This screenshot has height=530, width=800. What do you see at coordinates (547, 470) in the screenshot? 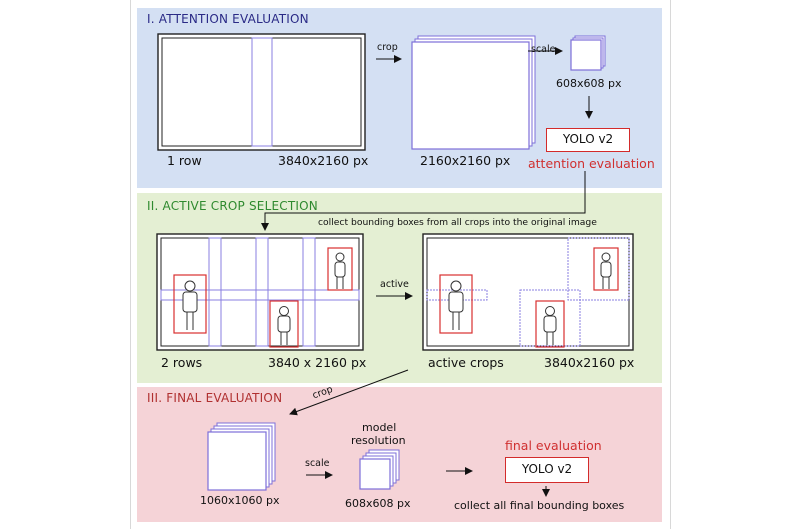
I see `yolo-v2-box-final: YOLO v2` at bounding box center [547, 470].